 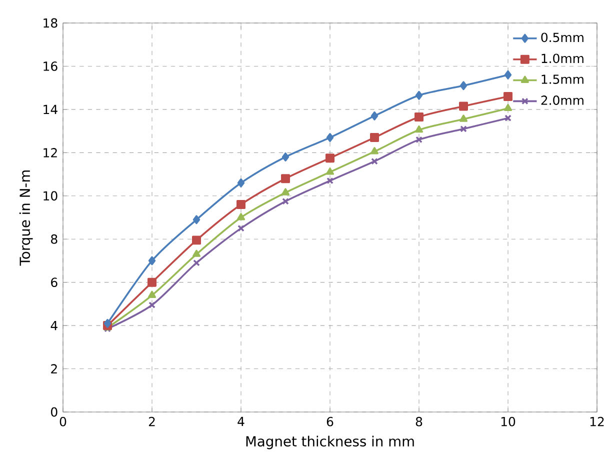 I want to click on y-tick-label: 12, so click(x=50, y=153).